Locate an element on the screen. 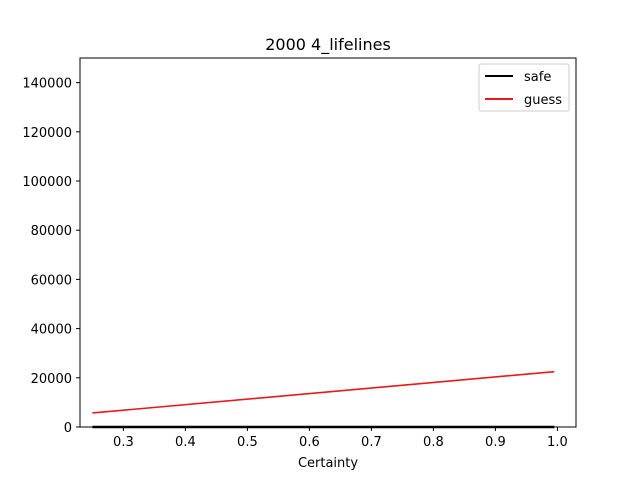  y-tick-label: 60000 is located at coordinates (51, 280).